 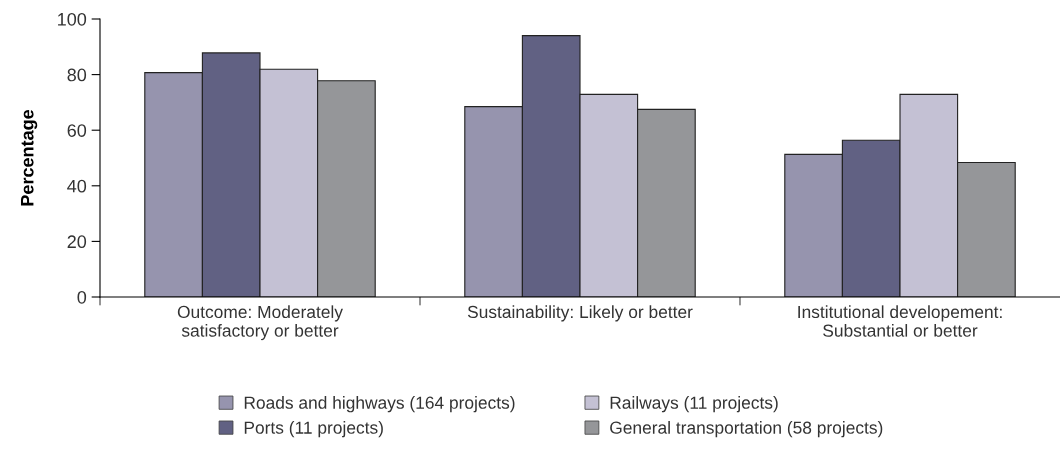 I want to click on y-tick-label: 20, so click(x=77, y=242).